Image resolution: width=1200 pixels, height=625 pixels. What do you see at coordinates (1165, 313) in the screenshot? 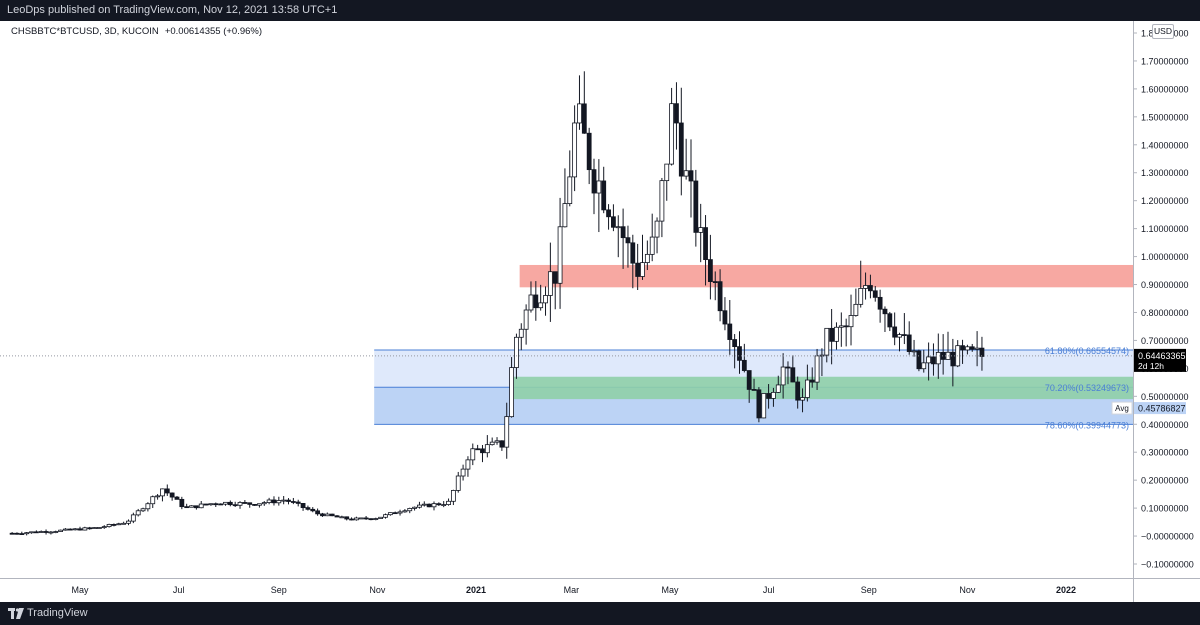
I see `y-tick-label: 0.80000000` at bounding box center [1165, 313].